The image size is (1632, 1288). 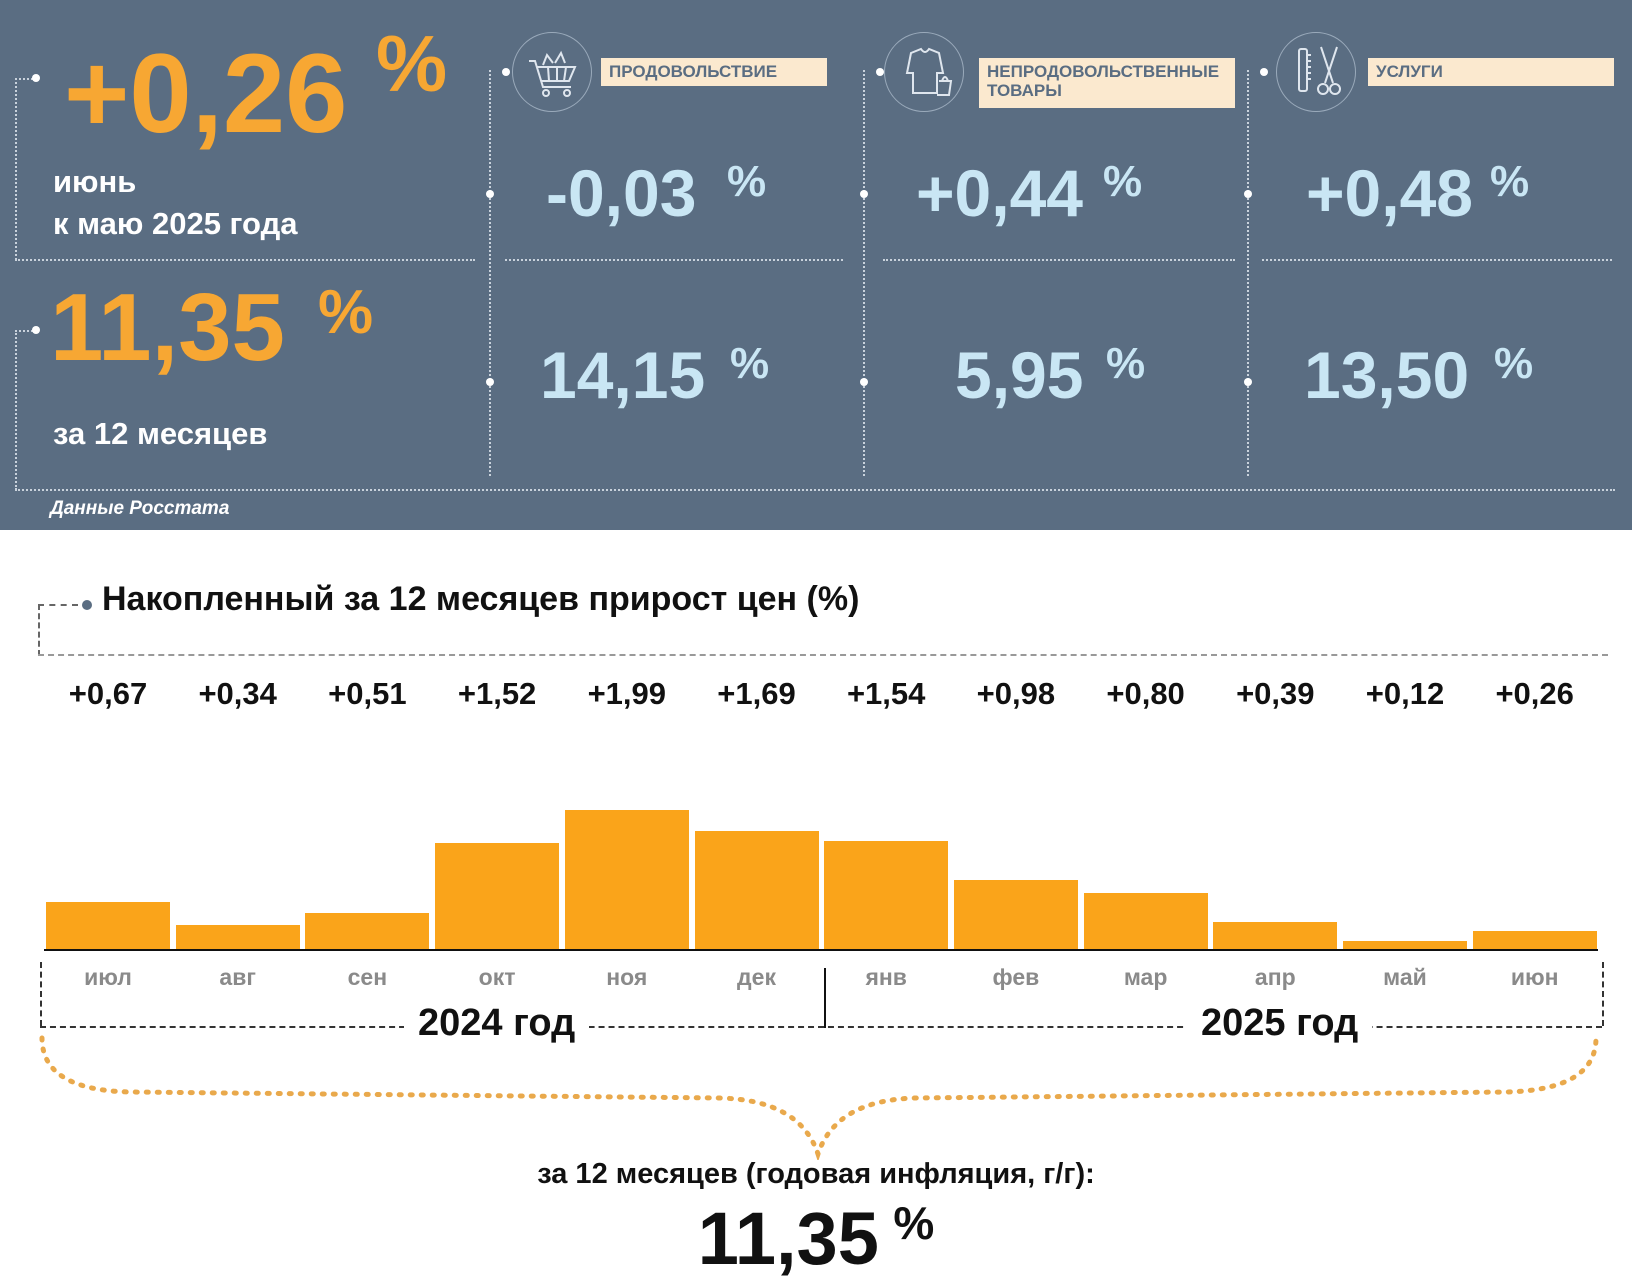 What do you see at coordinates (167, 327) in the screenshot?
I see `annual-inflation-value: 11,35` at bounding box center [167, 327].